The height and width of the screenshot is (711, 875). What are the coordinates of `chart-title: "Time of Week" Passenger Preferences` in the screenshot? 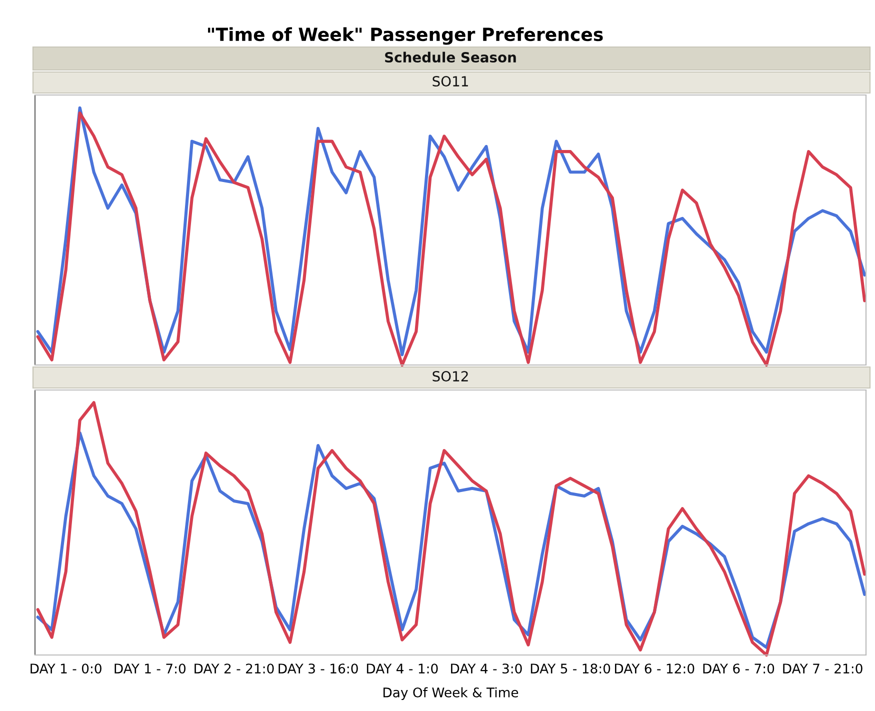 It's located at (405, 36).